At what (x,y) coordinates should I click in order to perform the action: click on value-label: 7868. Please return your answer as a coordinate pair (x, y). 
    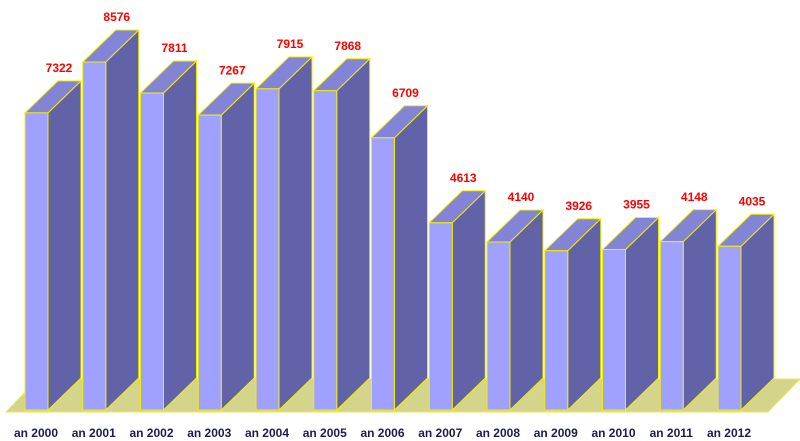
    Looking at the image, I should click on (347, 46).